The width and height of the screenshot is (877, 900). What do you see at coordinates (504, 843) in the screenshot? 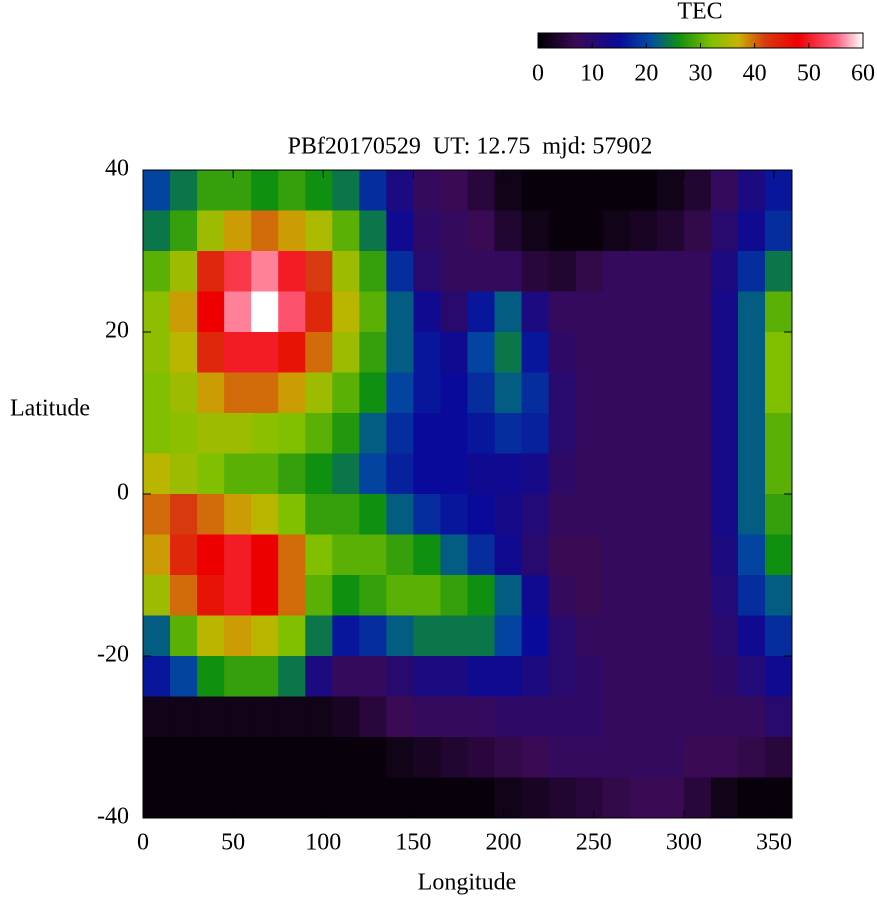
I see `x-tick-label: 200` at bounding box center [504, 843].